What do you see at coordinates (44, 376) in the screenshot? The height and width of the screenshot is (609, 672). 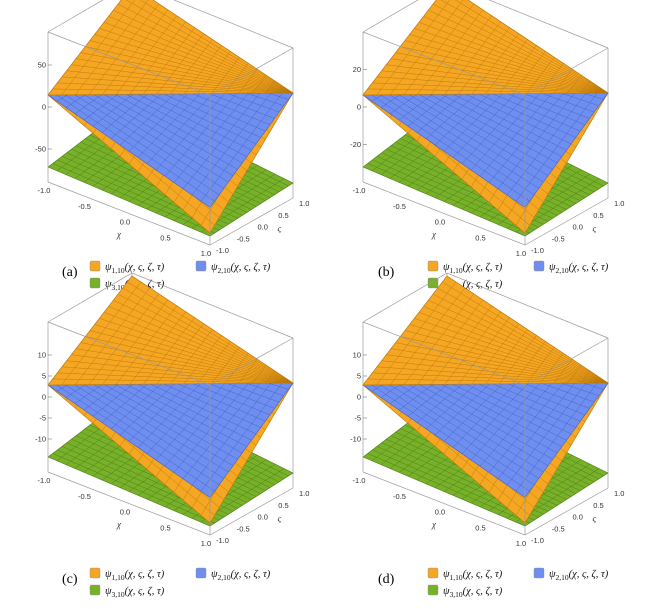 I see `z-tick-label: 5` at bounding box center [44, 376].